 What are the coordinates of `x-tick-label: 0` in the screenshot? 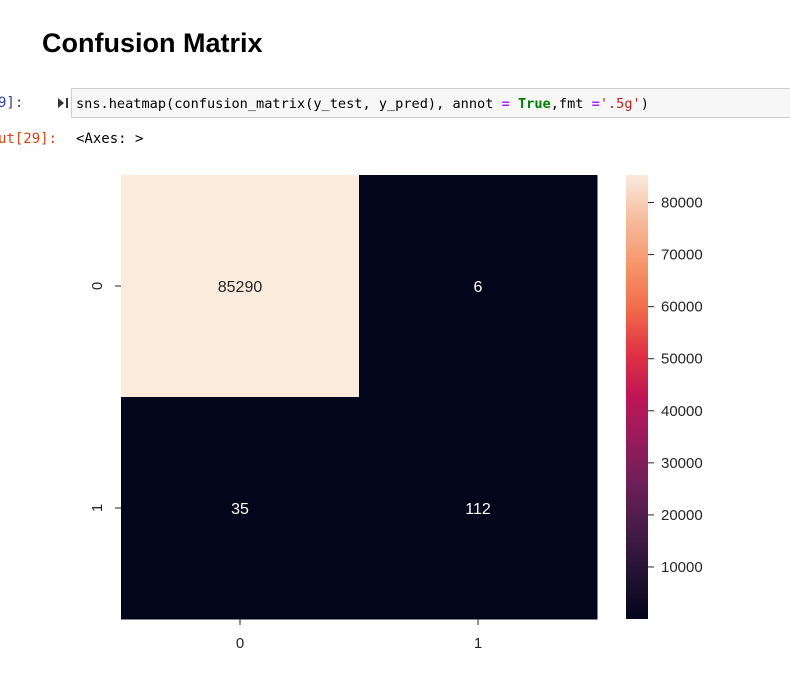 It's located at (240, 643).